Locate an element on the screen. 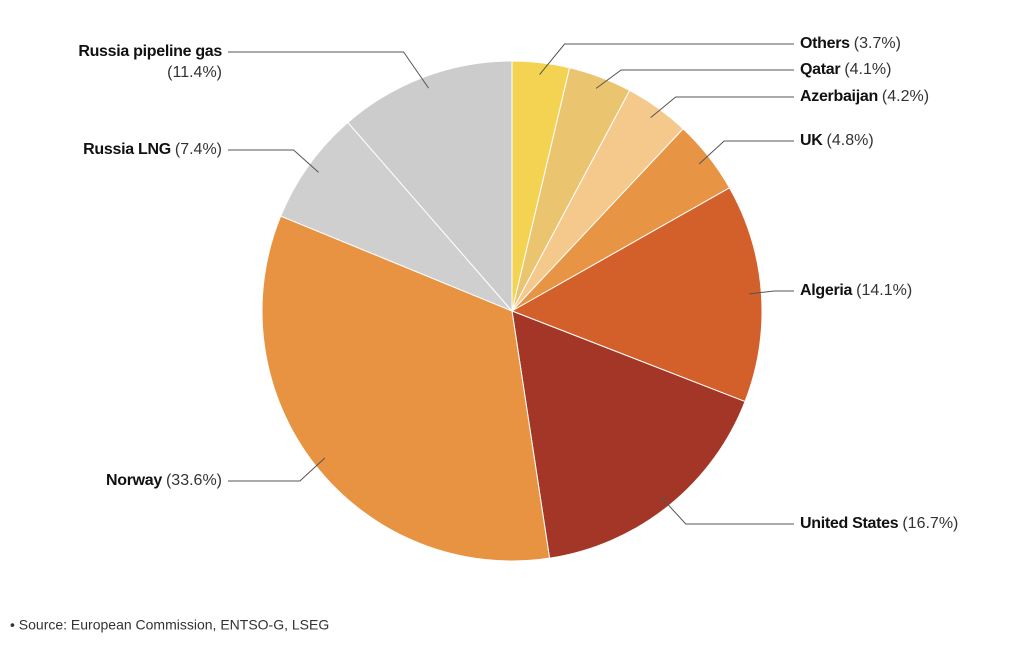  slice-label: Russia pipeline gas (11.4%) is located at coordinates (150, 62).